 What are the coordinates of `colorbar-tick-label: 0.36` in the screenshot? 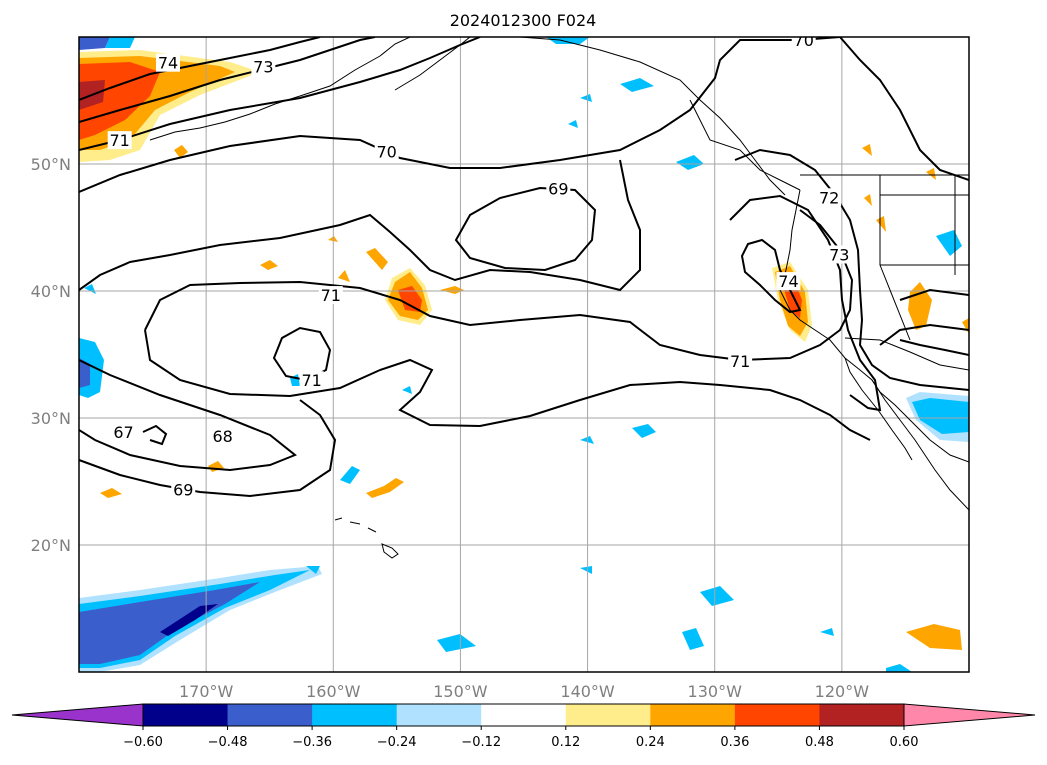 It's located at (734, 742).